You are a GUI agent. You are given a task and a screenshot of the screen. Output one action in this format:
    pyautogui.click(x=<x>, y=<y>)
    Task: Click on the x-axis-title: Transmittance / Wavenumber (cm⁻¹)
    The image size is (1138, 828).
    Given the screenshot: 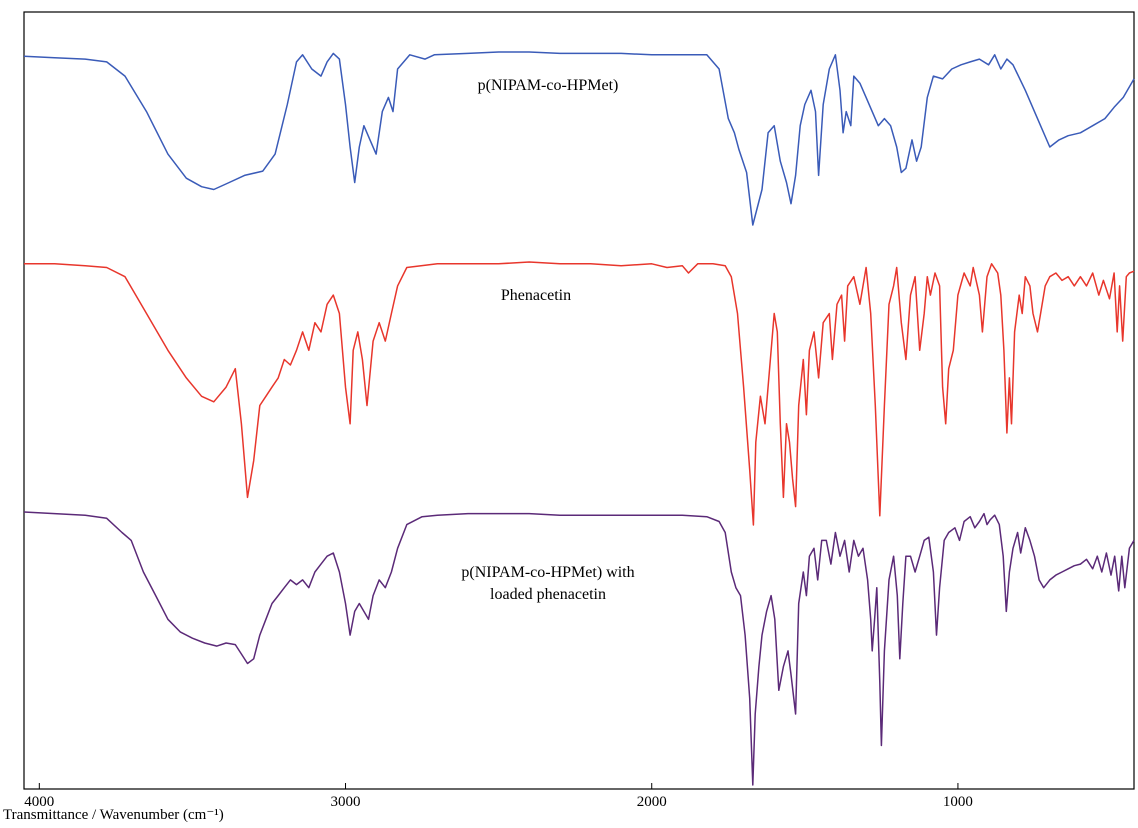 What is the action you would take?
    pyautogui.click(x=113, y=815)
    